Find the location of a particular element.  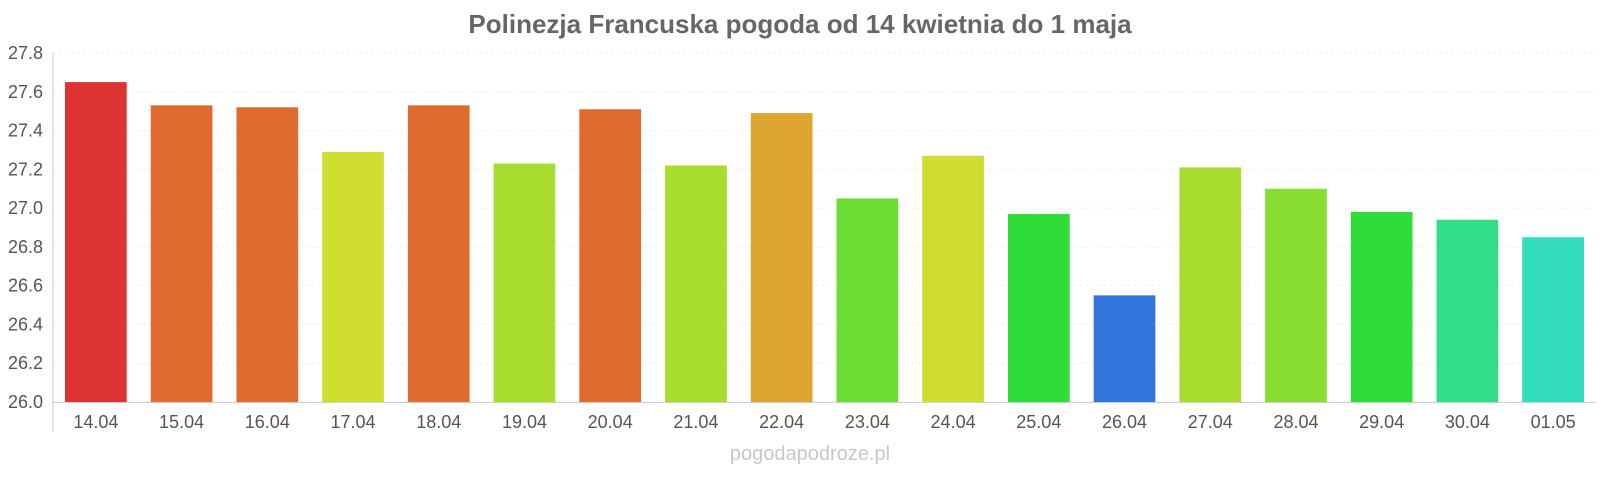

x-tick-label: 29.04 is located at coordinates (1381, 422).